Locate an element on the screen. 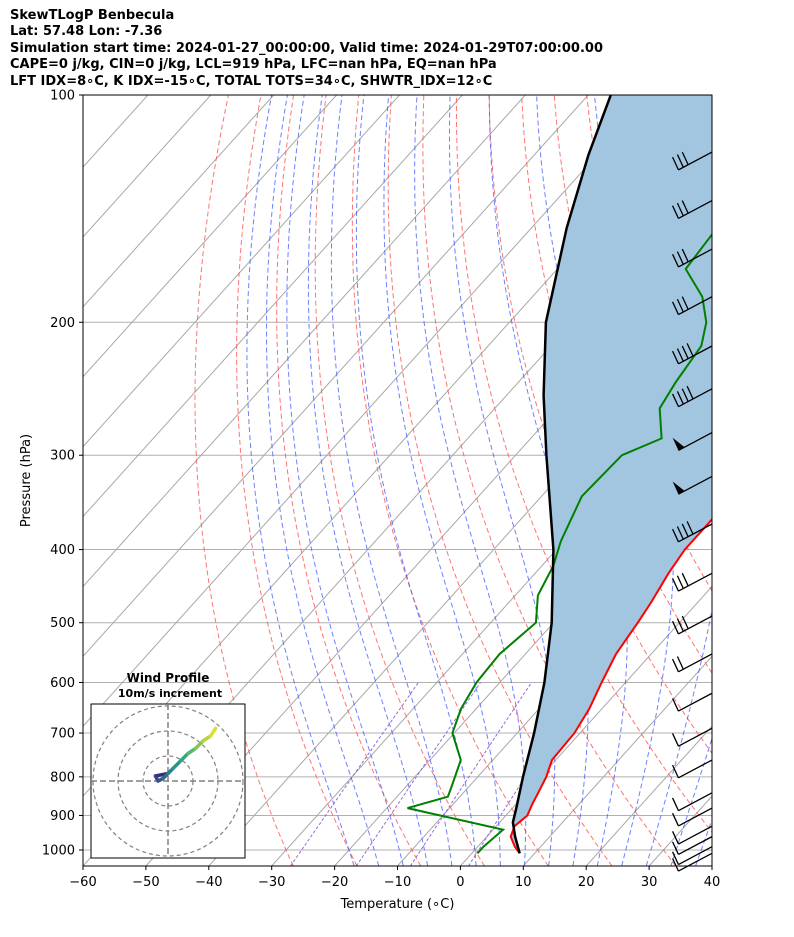 The width and height of the screenshot is (794, 937). x-tick-label: 20 is located at coordinates (586, 882).